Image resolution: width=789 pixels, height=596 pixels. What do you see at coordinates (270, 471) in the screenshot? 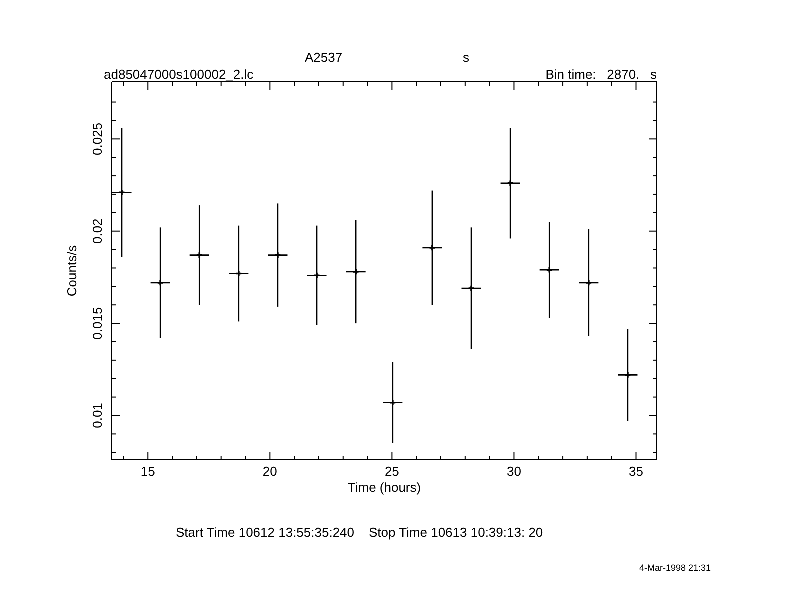
I see `x-tick-label: 20` at bounding box center [270, 471].